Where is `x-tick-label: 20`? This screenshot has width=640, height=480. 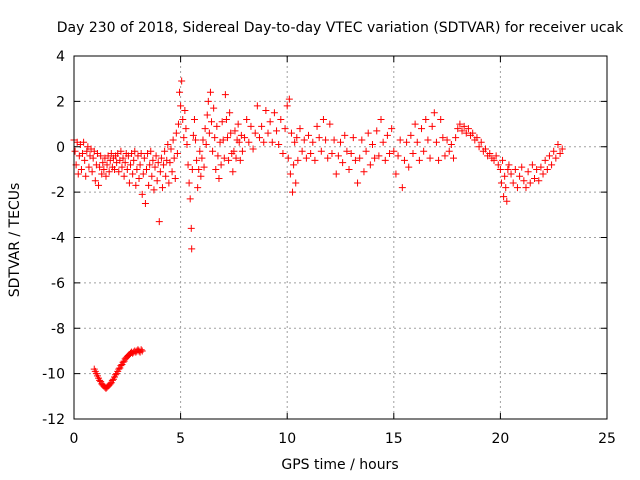
x-tick-label: 20 is located at coordinates (500, 439).